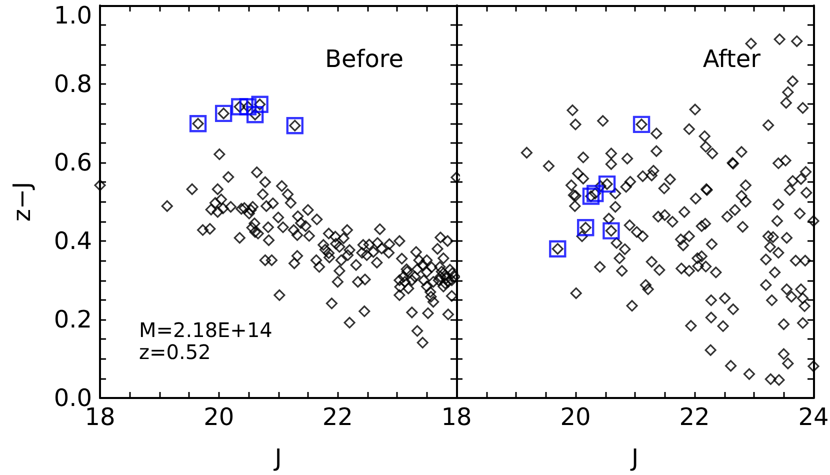  I want to click on y-tick-label: 0.6, so click(73, 162).